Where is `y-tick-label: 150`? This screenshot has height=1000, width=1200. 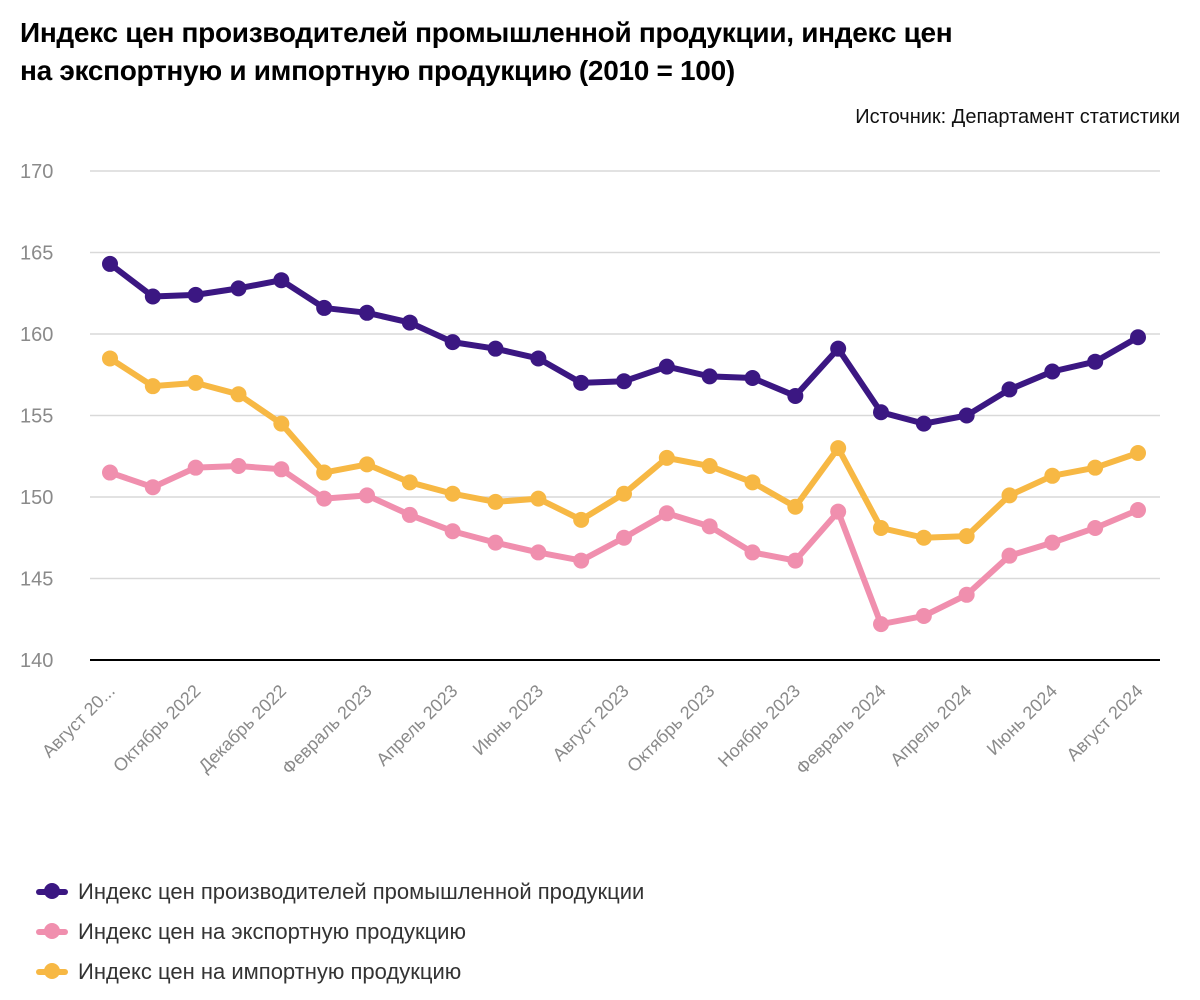 y-tick-label: 150 is located at coordinates (36, 498).